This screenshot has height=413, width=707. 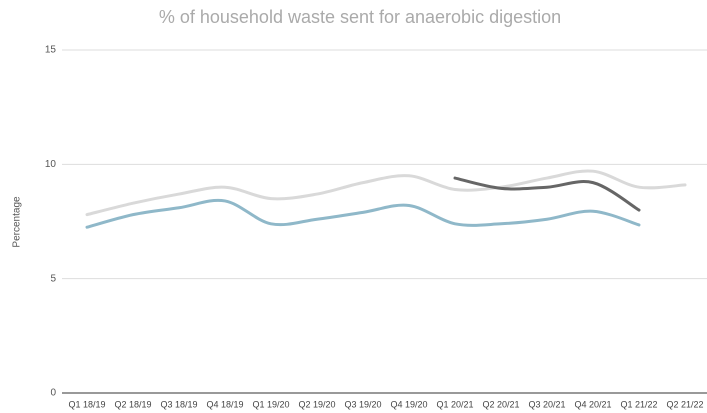 I want to click on y-tick-label: 0, so click(x=53, y=393).